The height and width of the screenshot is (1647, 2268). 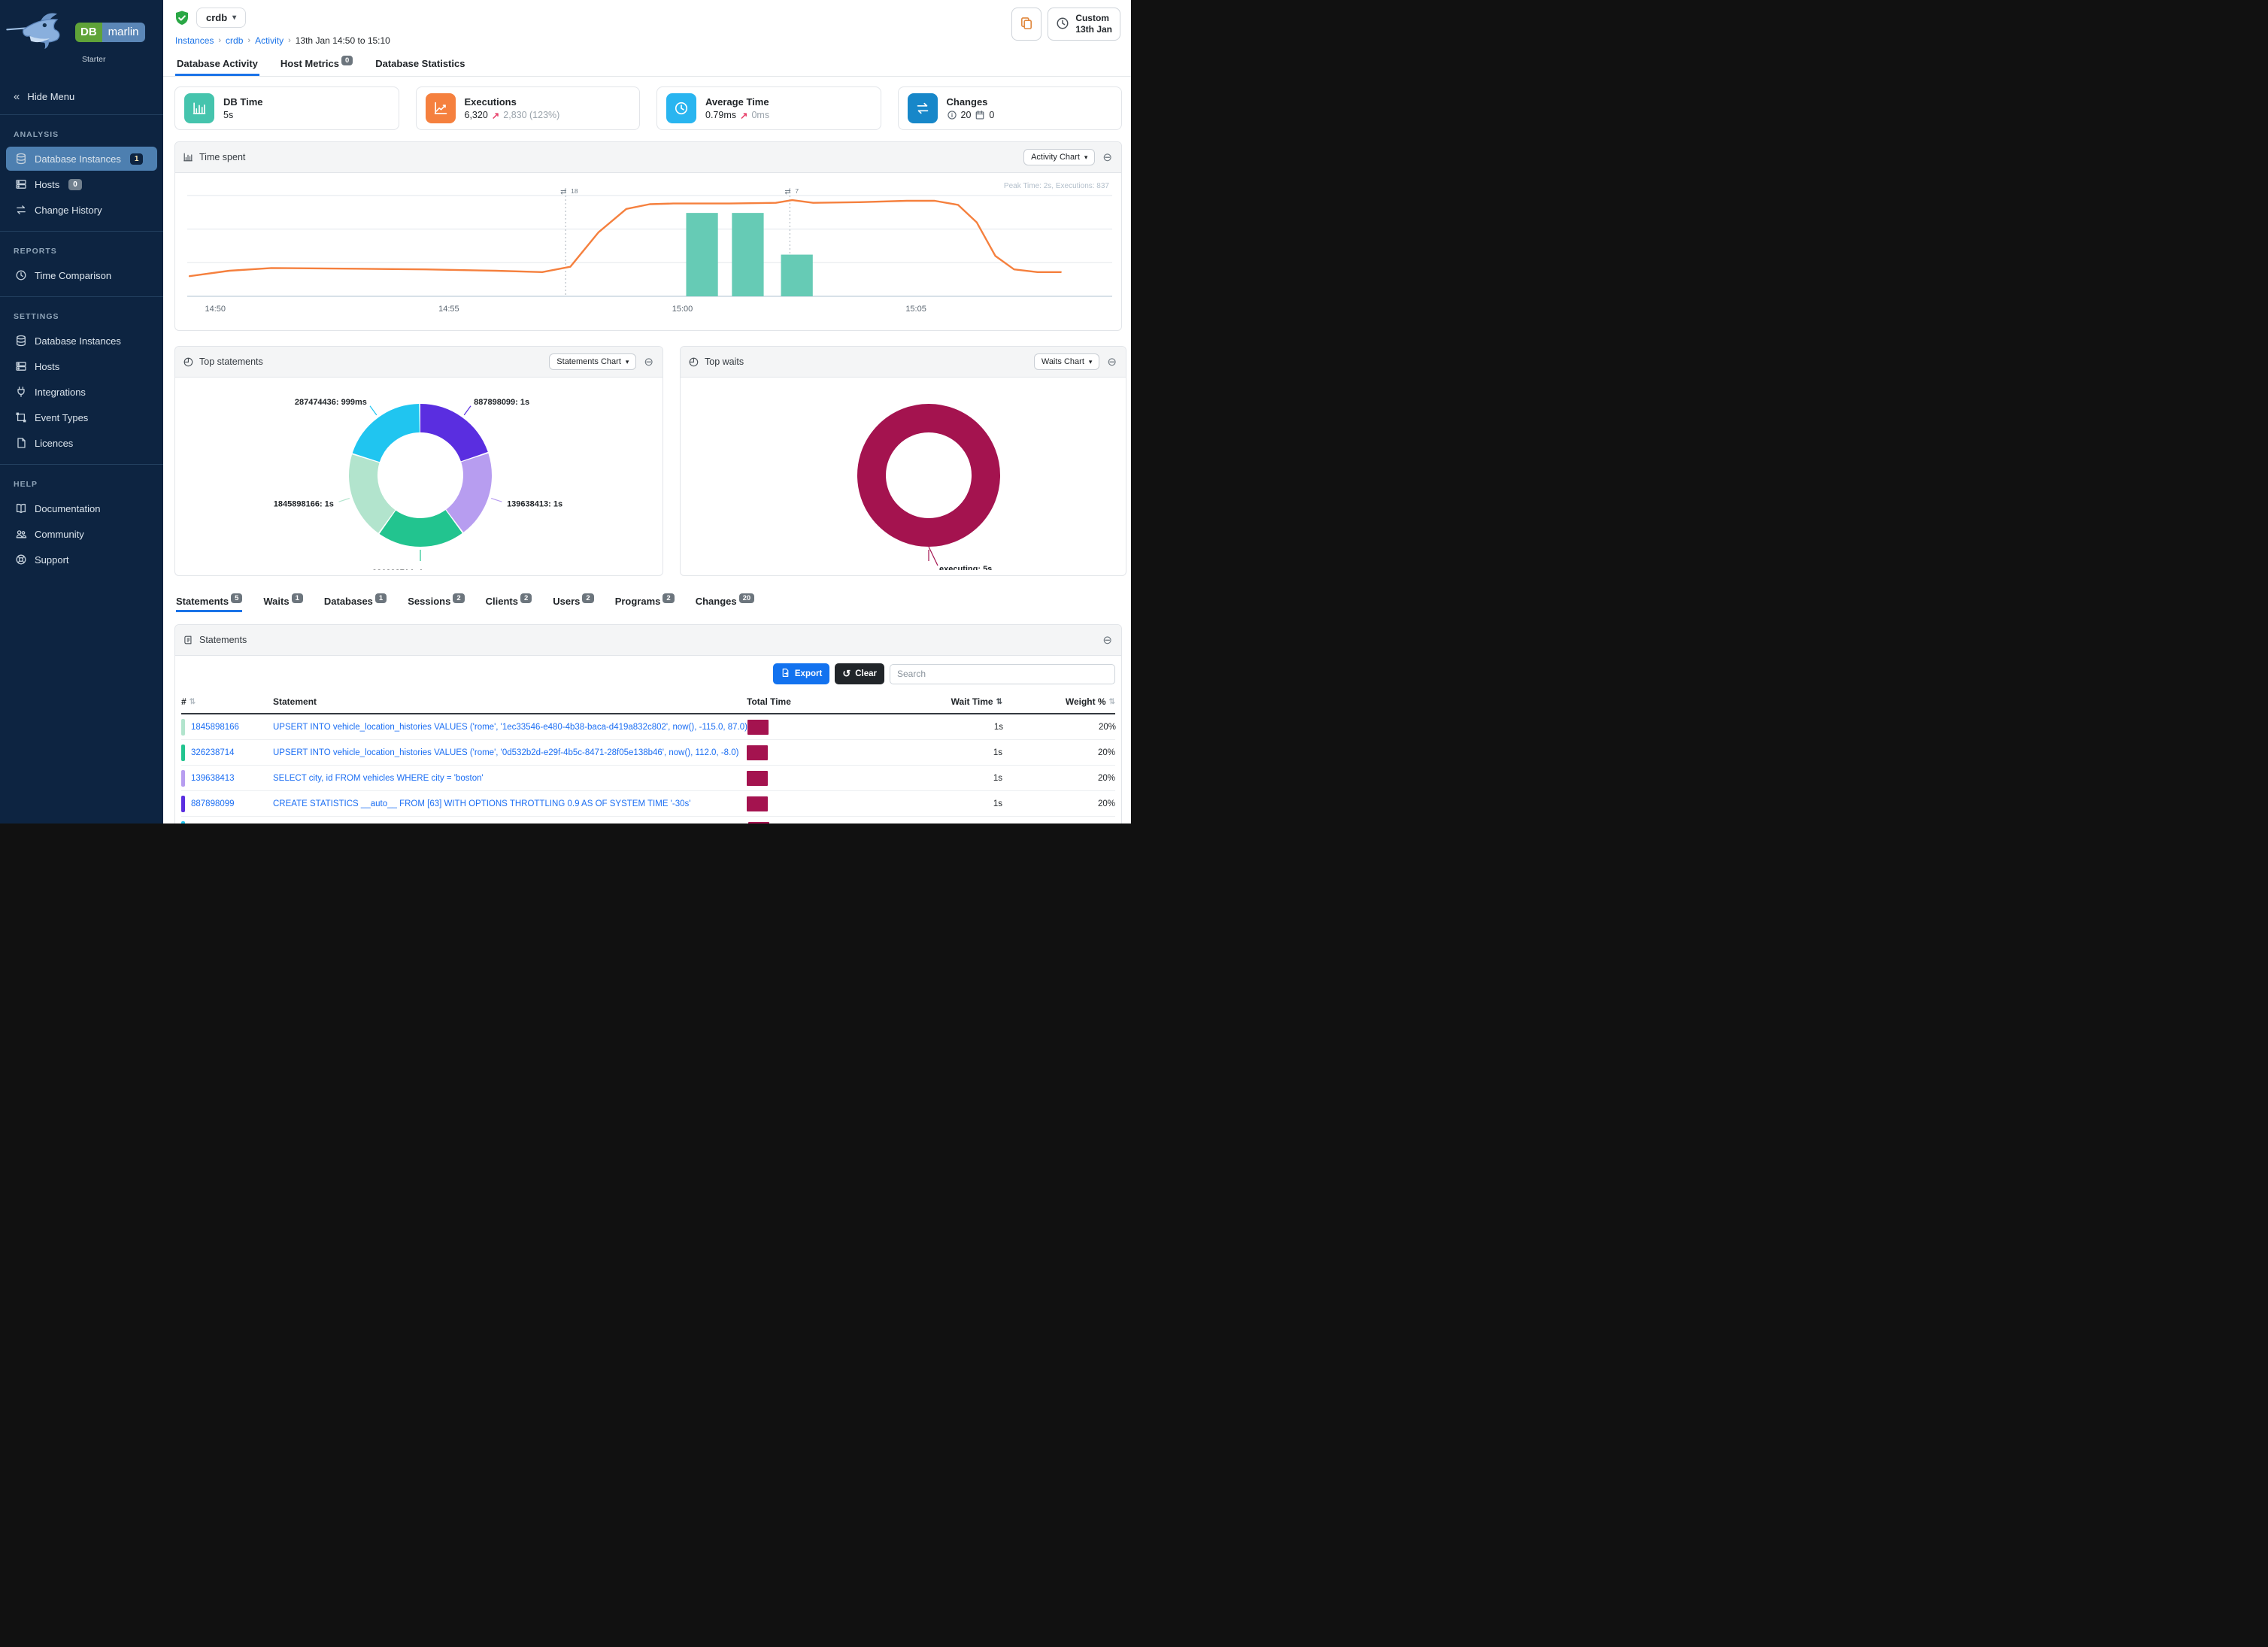 What do you see at coordinates (52, 560) in the screenshot?
I see `sidebar-item-label: Support` at bounding box center [52, 560].